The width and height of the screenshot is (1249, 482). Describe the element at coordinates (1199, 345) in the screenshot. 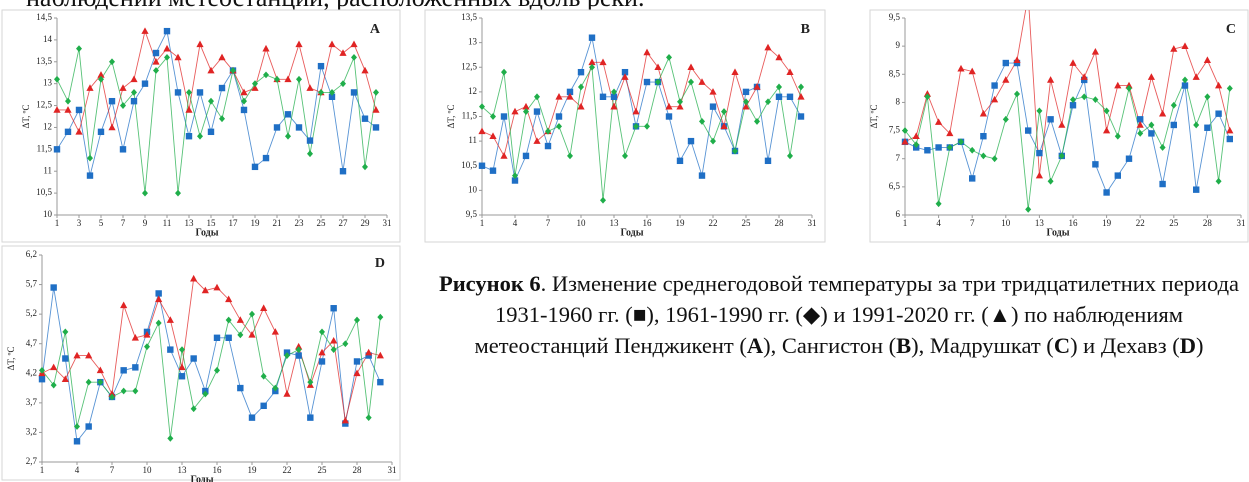

I see `caption-text: )` at that location.